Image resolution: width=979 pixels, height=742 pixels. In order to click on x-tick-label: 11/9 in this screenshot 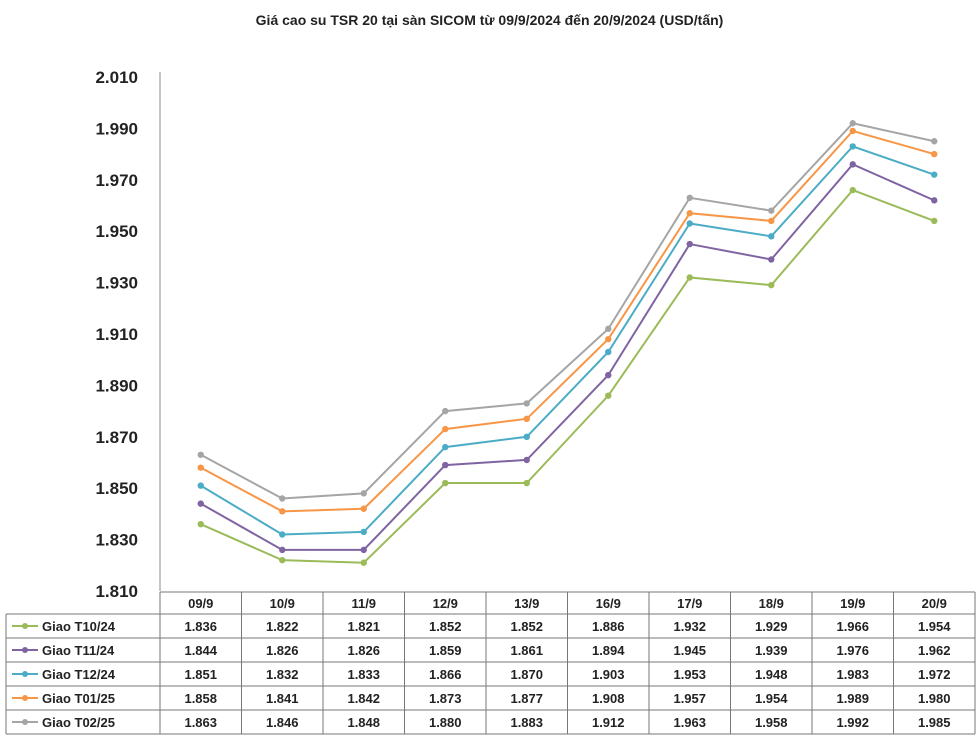, I will do `click(363, 603)`.